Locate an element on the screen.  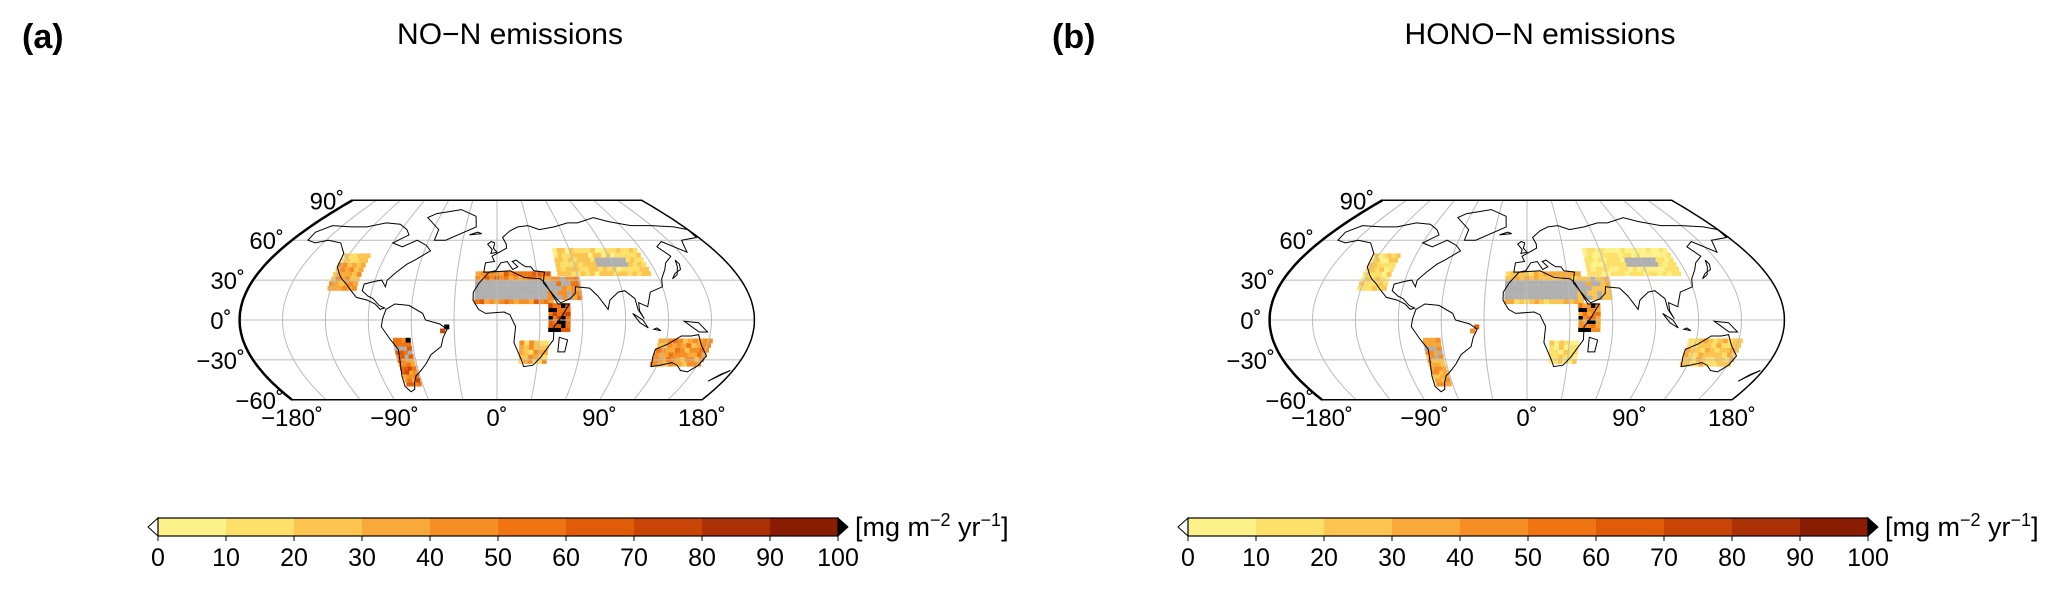
lat-tick-label: 0˚ is located at coordinates (1250, 321).